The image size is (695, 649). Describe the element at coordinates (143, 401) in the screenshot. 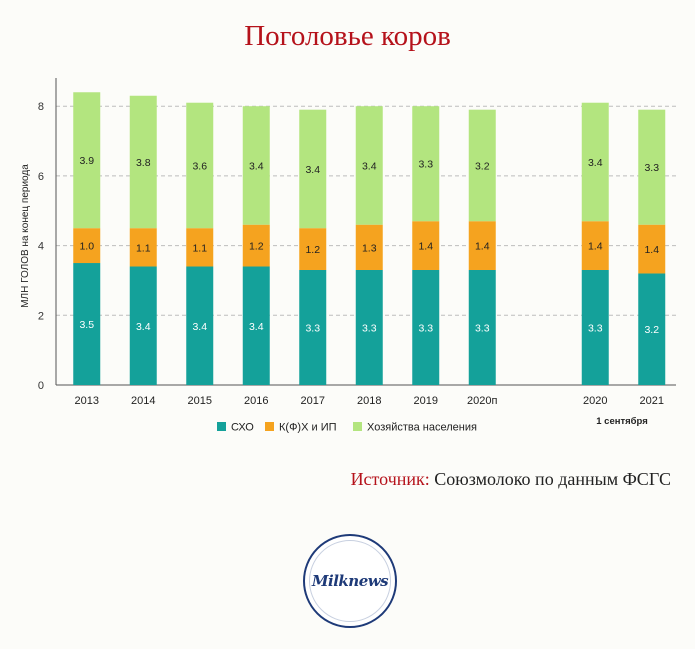

I see `x-tick-label: 2014` at that location.